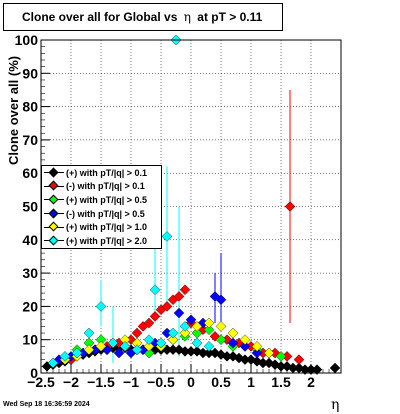 The width and height of the screenshot is (400, 414). I want to click on y-tick-label: 90, so click(30, 73).